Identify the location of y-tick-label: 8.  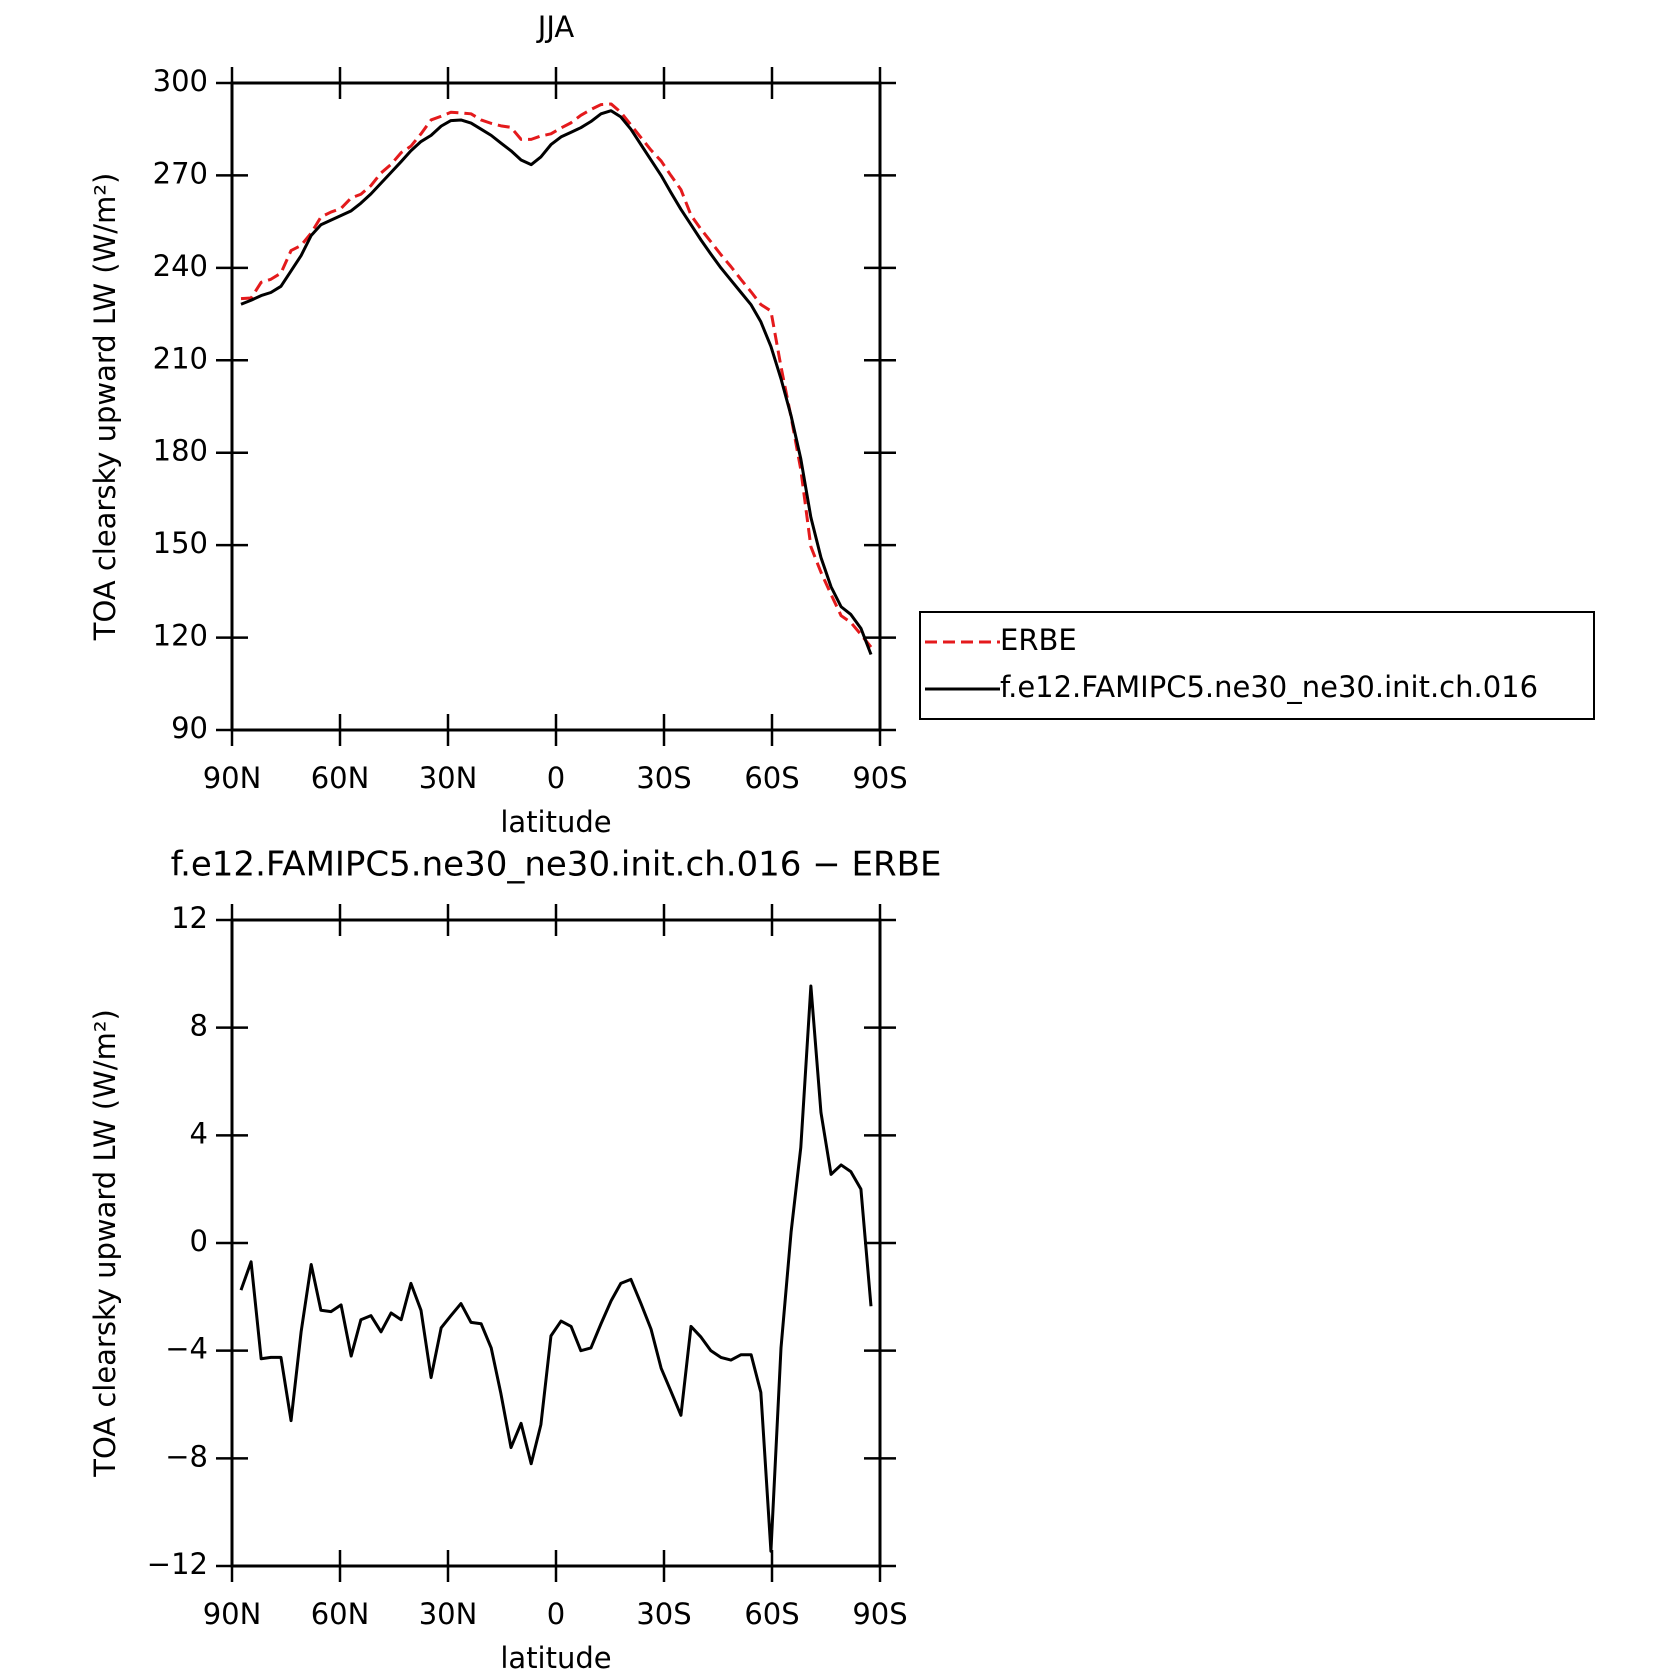
(199, 1026).